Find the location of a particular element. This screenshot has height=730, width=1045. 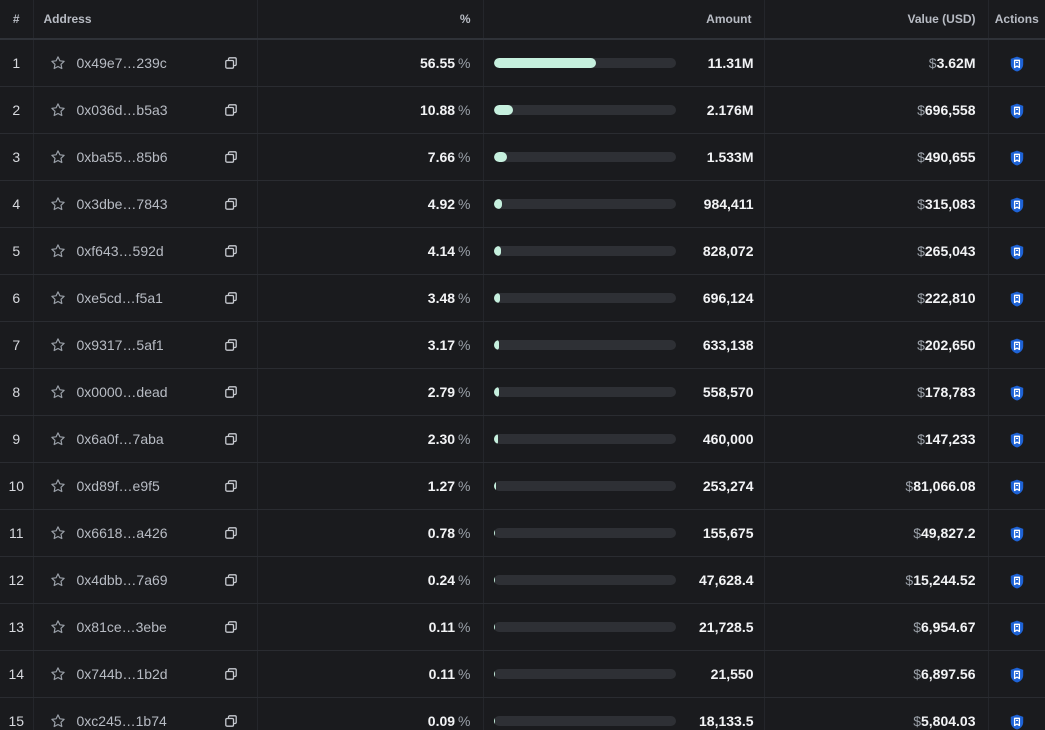

address-link: 0x036d…b5a3 is located at coordinates (122, 110).